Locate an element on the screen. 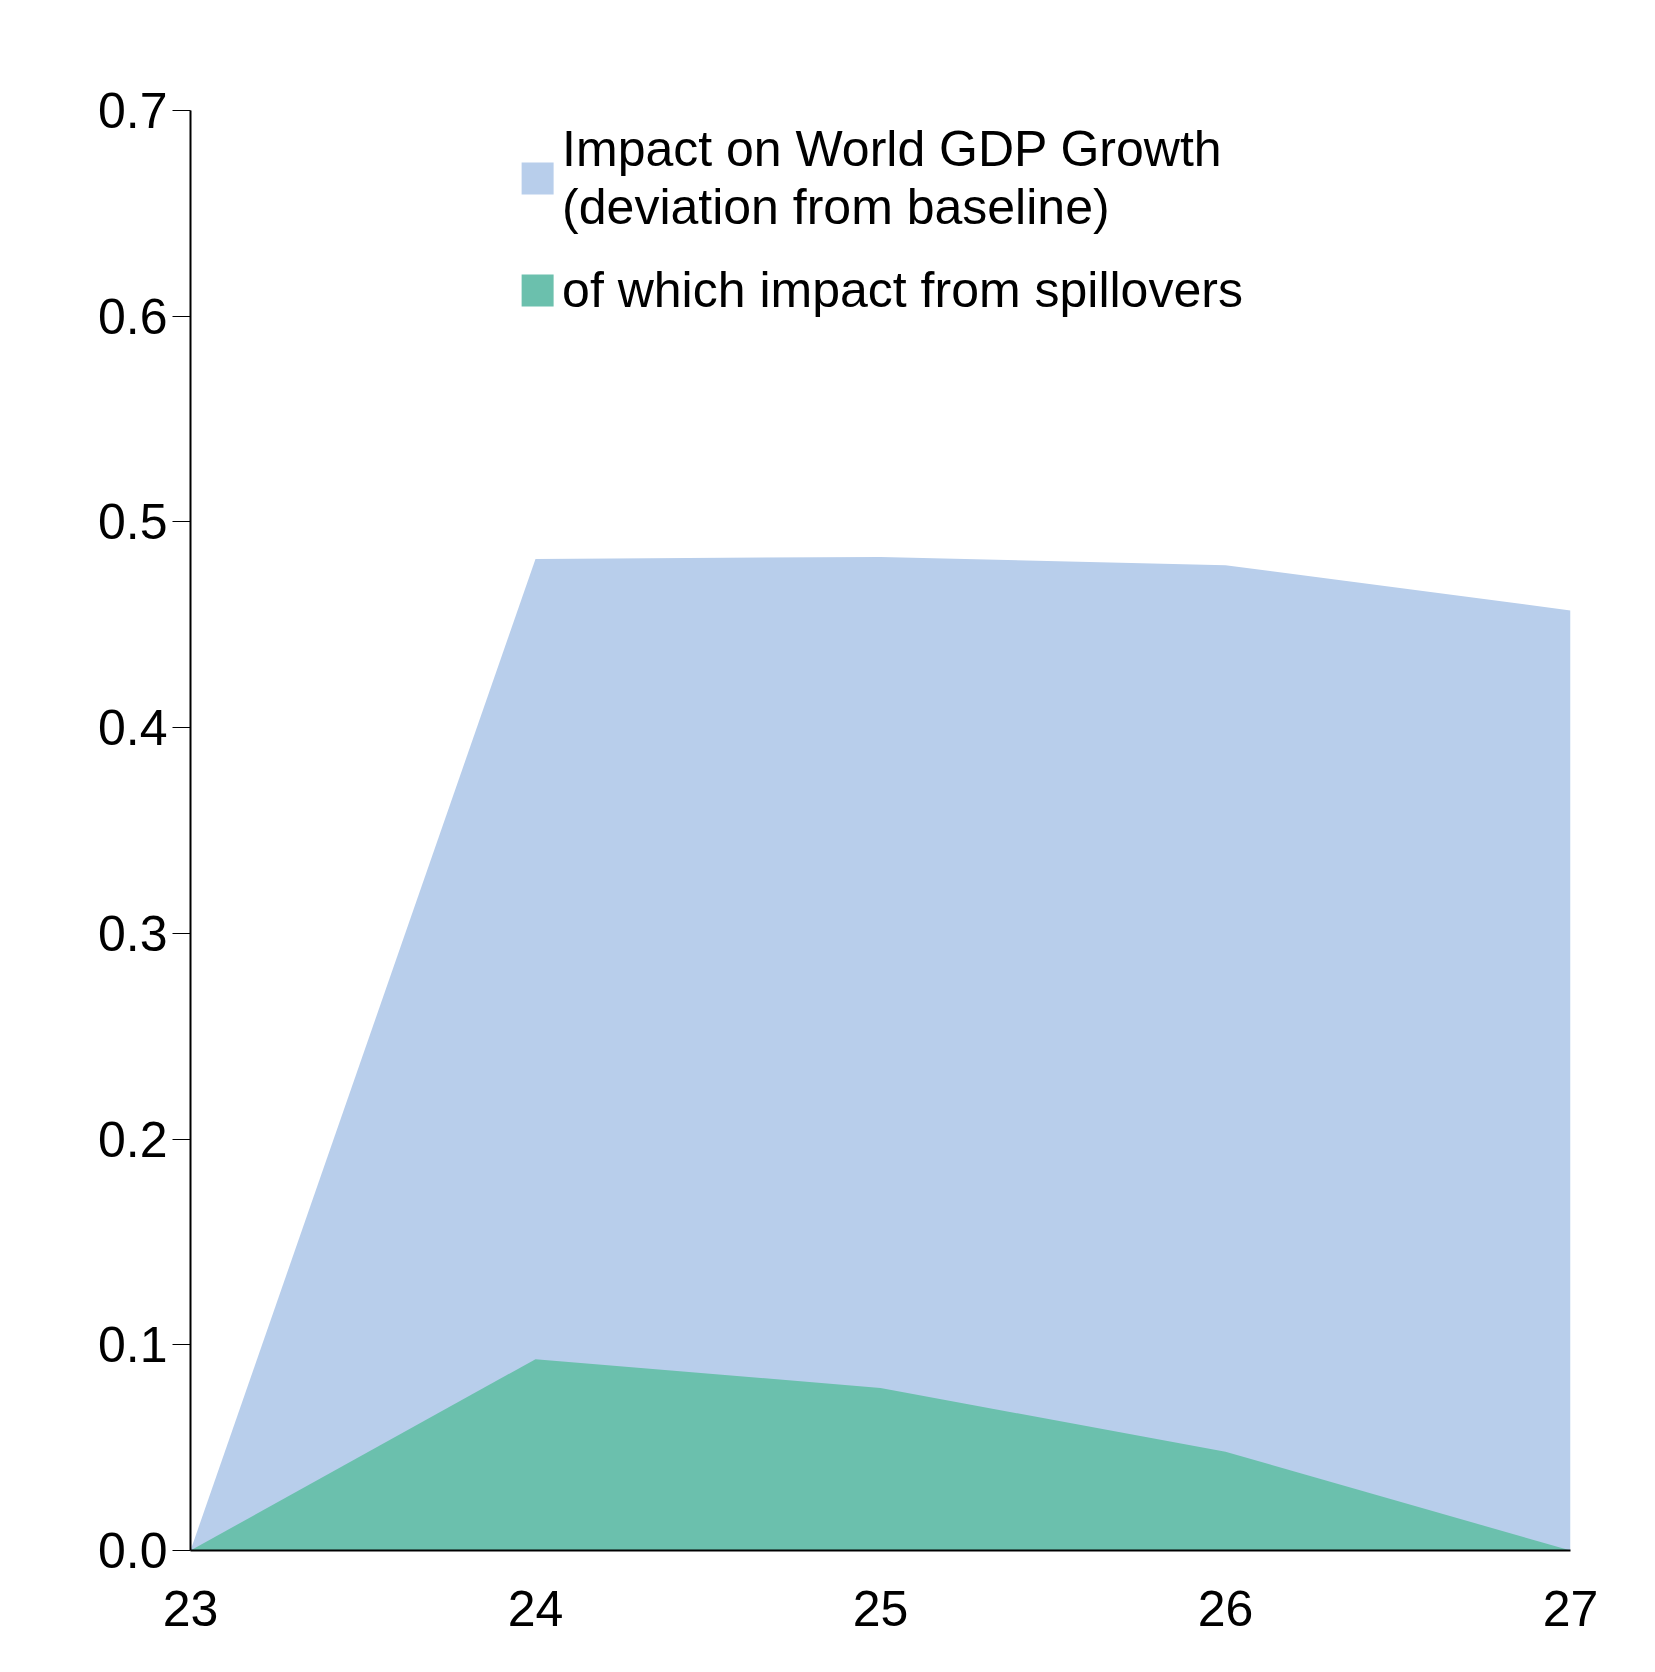 The image size is (1655, 1672). x-tick-label: 27 is located at coordinates (1570, 1608).